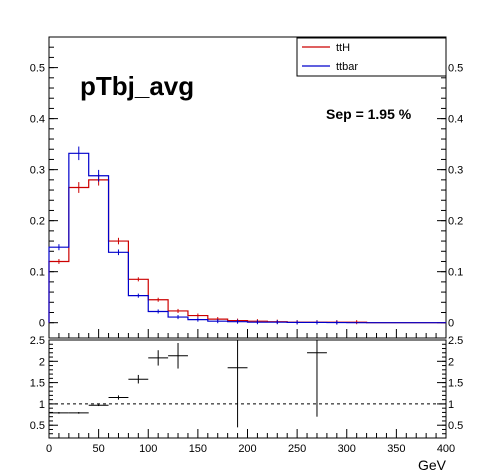 This screenshot has width=496, height=472. What do you see at coordinates (37, 426) in the screenshot?
I see `ratio-y-tick-label: 0.5` at bounding box center [37, 426].